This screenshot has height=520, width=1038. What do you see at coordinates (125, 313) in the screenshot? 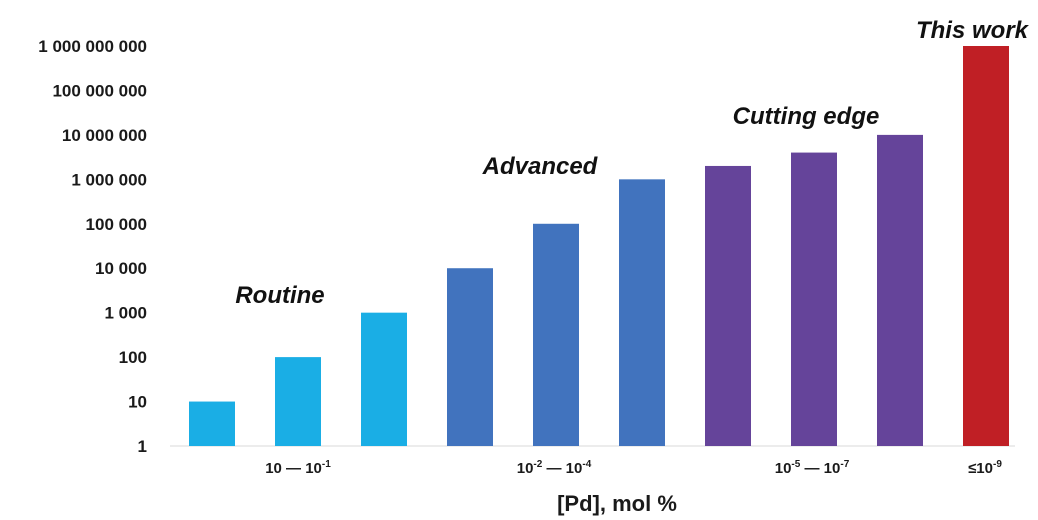
I see `y-tick-label: 1 000` at bounding box center [125, 313].